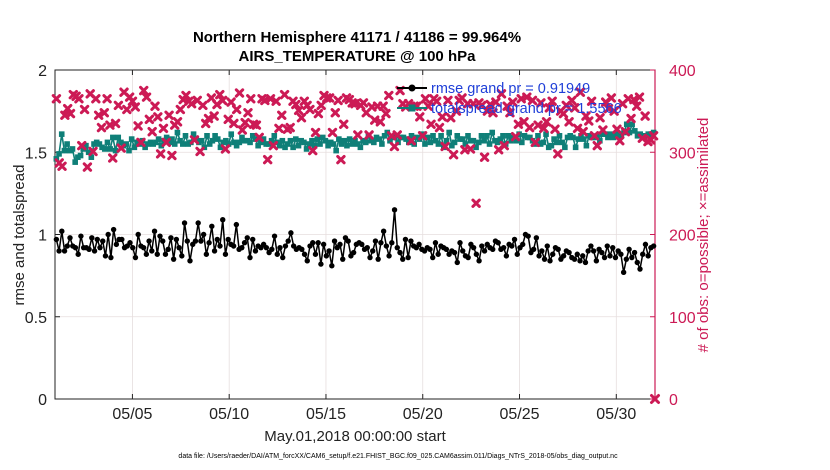  Describe the element at coordinates (703, 235) in the screenshot. I see `y-right-axis-label: # of obs: o=possible; ×=assimilated` at that location.